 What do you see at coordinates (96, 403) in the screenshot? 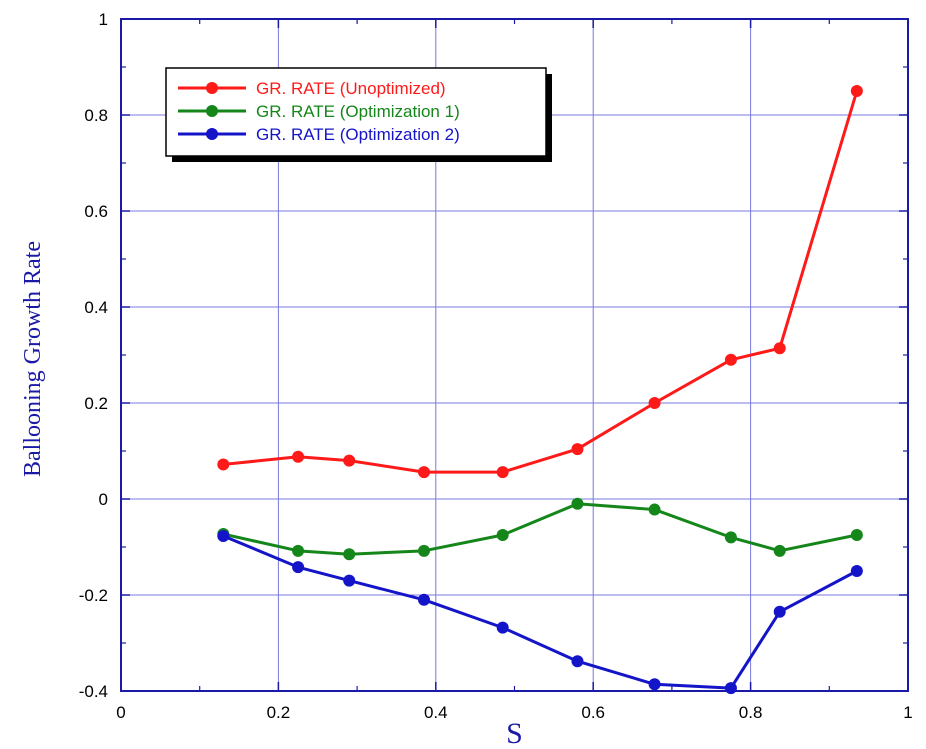
I see `y-tick-label: 0.2` at bounding box center [96, 403].